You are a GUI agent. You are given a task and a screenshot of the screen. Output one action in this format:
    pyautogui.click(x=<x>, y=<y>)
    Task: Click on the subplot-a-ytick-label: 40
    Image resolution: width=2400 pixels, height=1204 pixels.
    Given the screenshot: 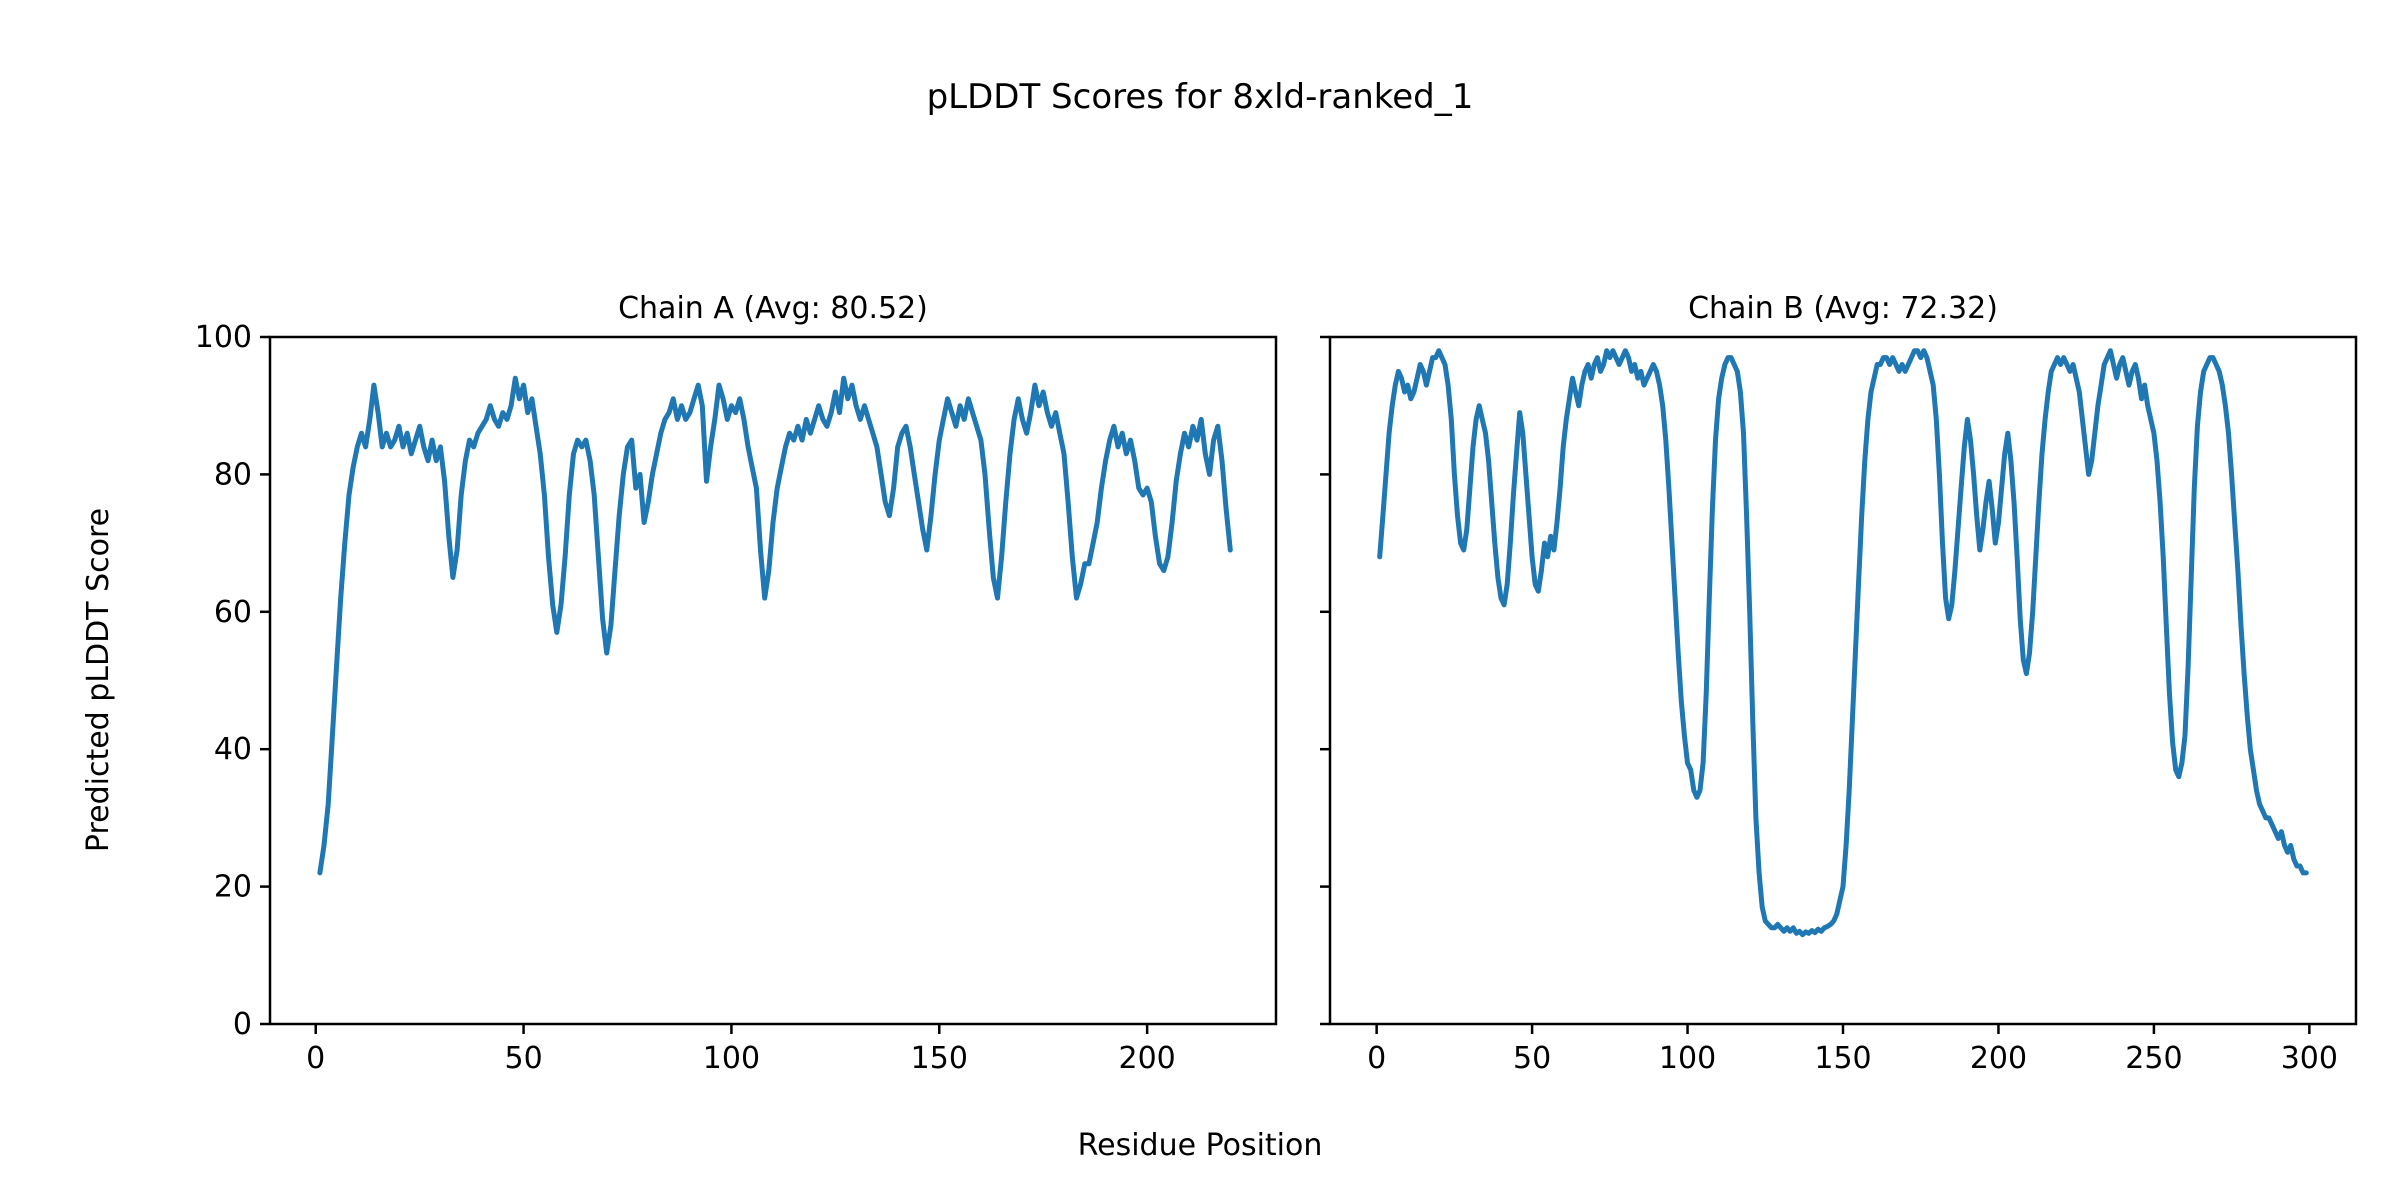 What is the action you would take?
    pyautogui.click(x=233, y=749)
    